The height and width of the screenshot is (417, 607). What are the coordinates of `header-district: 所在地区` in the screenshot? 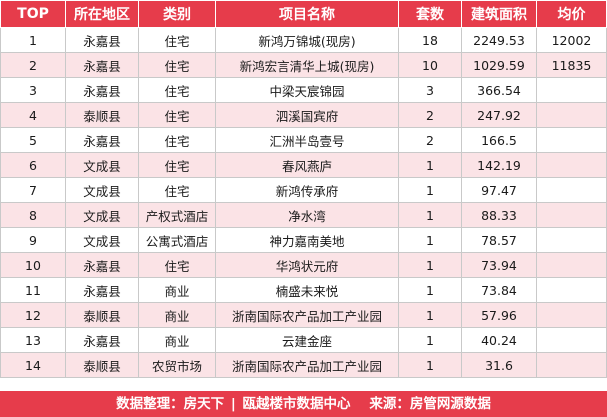 It's located at (102, 14).